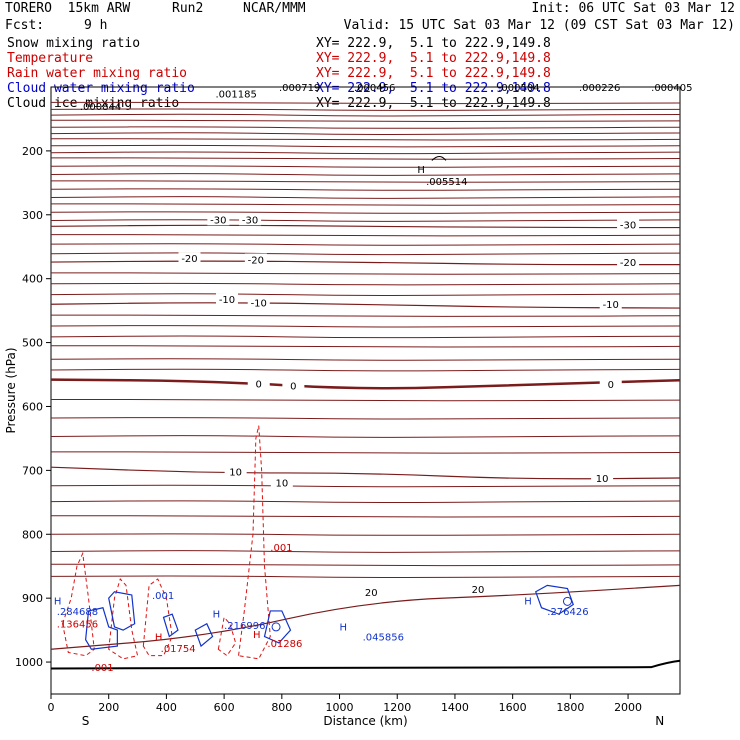 This screenshot has width=740, height=740. What do you see at coordinates (32, 406) in the screenshot?
I see `y-tick-label: 600` at bounding box center [32, 406].